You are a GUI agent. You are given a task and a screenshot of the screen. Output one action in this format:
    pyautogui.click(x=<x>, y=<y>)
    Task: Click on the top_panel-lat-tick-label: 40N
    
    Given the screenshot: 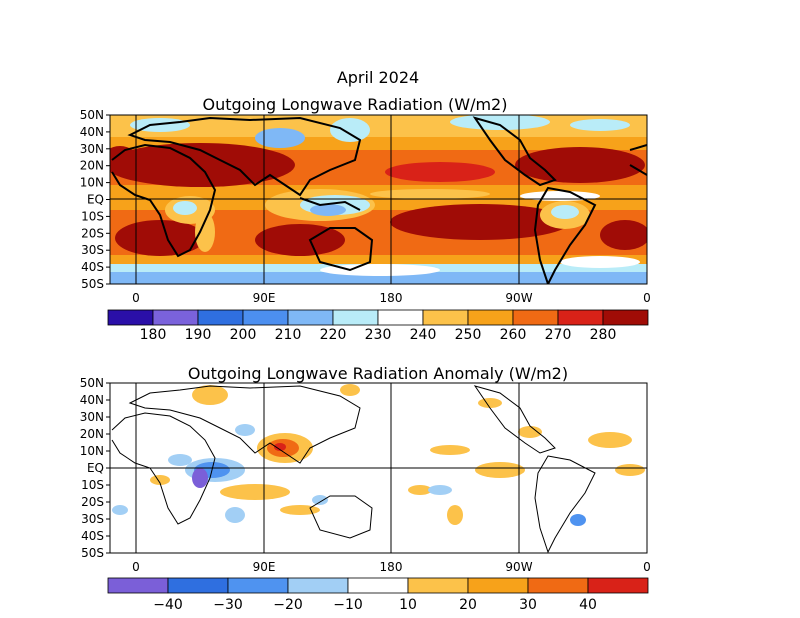 What is the action you would take?
    pyautogui.click(x=92, y=132)
    